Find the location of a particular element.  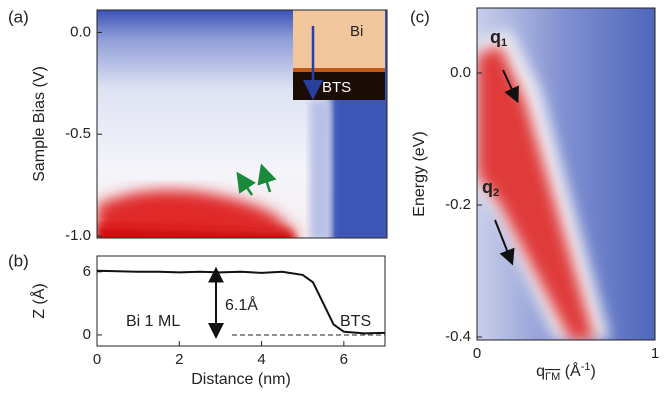

y-tick-label: -1.0 is located at coordinates (78, 235).